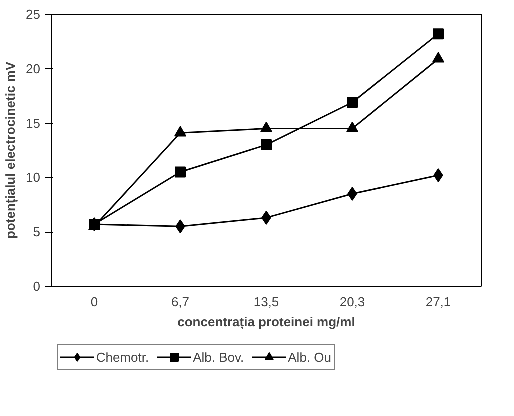 The width and height of the screenshot is (514, 416). What do you see at coordinates (37, 232) in the screenshot?
I see `y-tick-label: 5` at bounding box center [37, 232].